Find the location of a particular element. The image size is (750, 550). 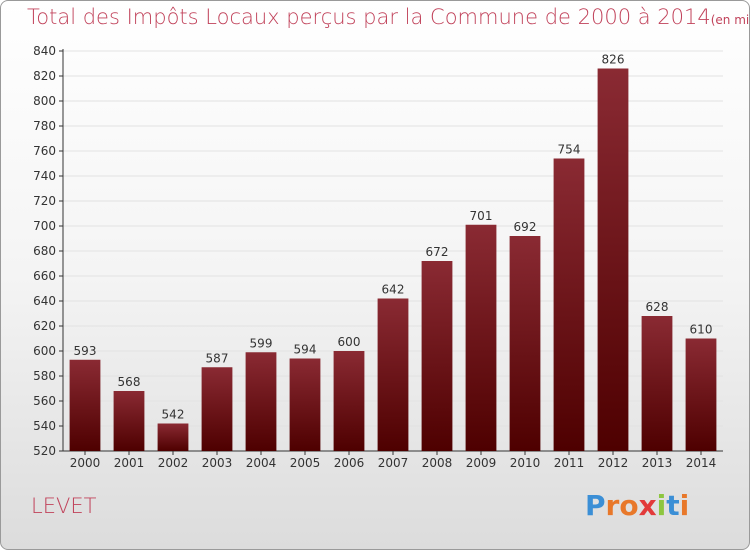

value-label: 610 is located at coordinates (701, 330).